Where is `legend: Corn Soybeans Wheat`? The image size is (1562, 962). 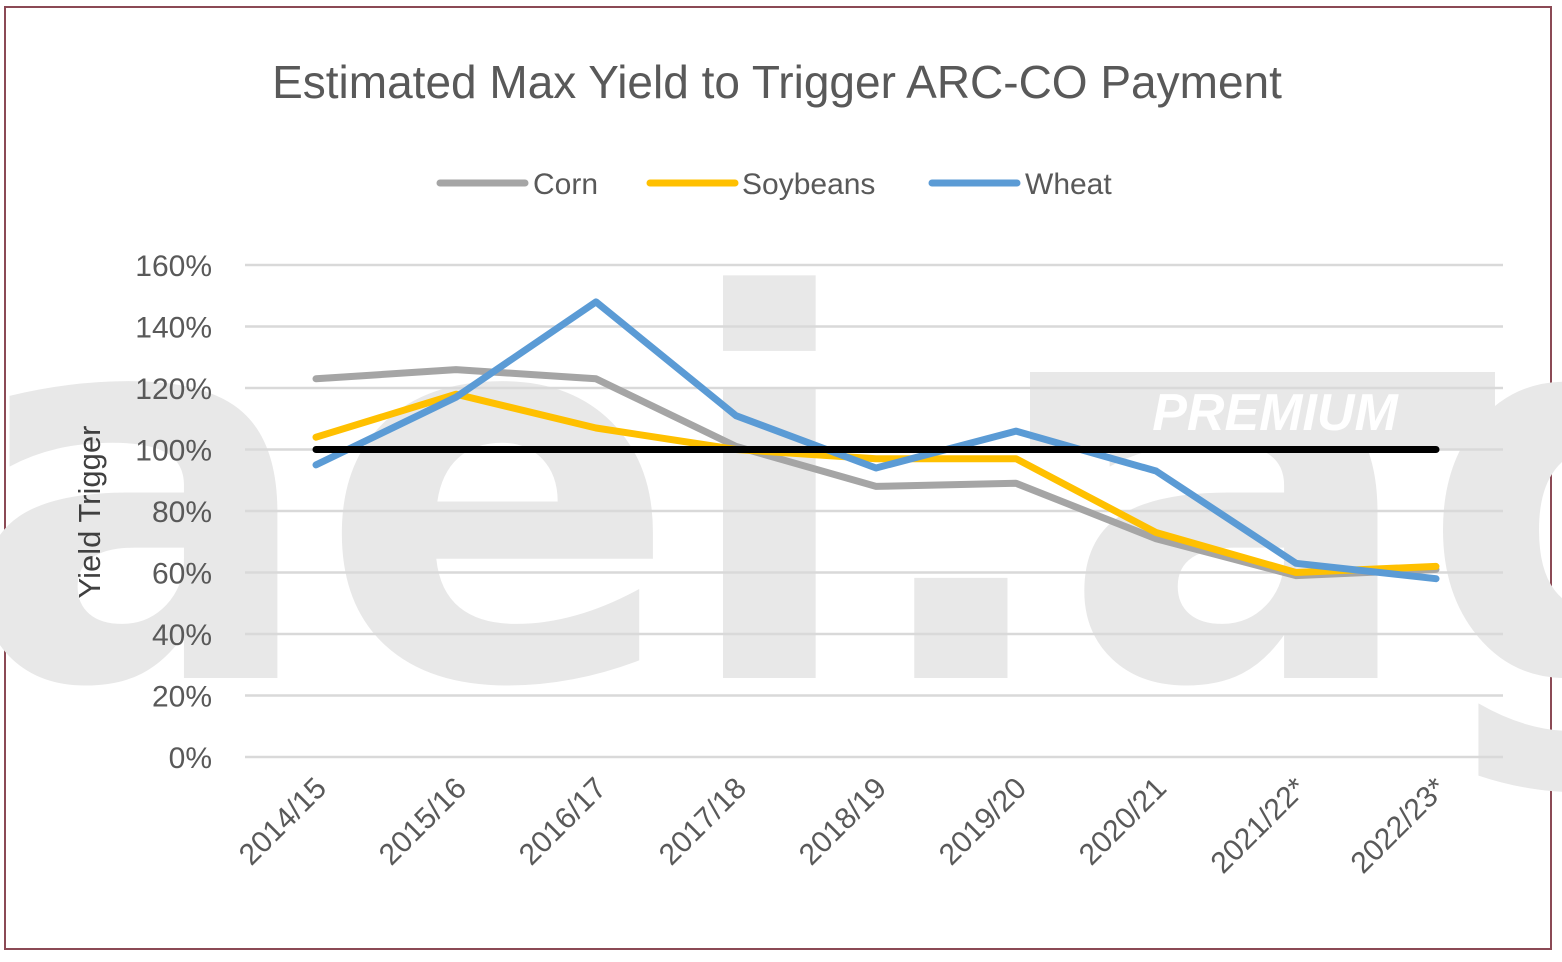
legend: Corn Soybeans Wheat is located at coordinates (774, 184).